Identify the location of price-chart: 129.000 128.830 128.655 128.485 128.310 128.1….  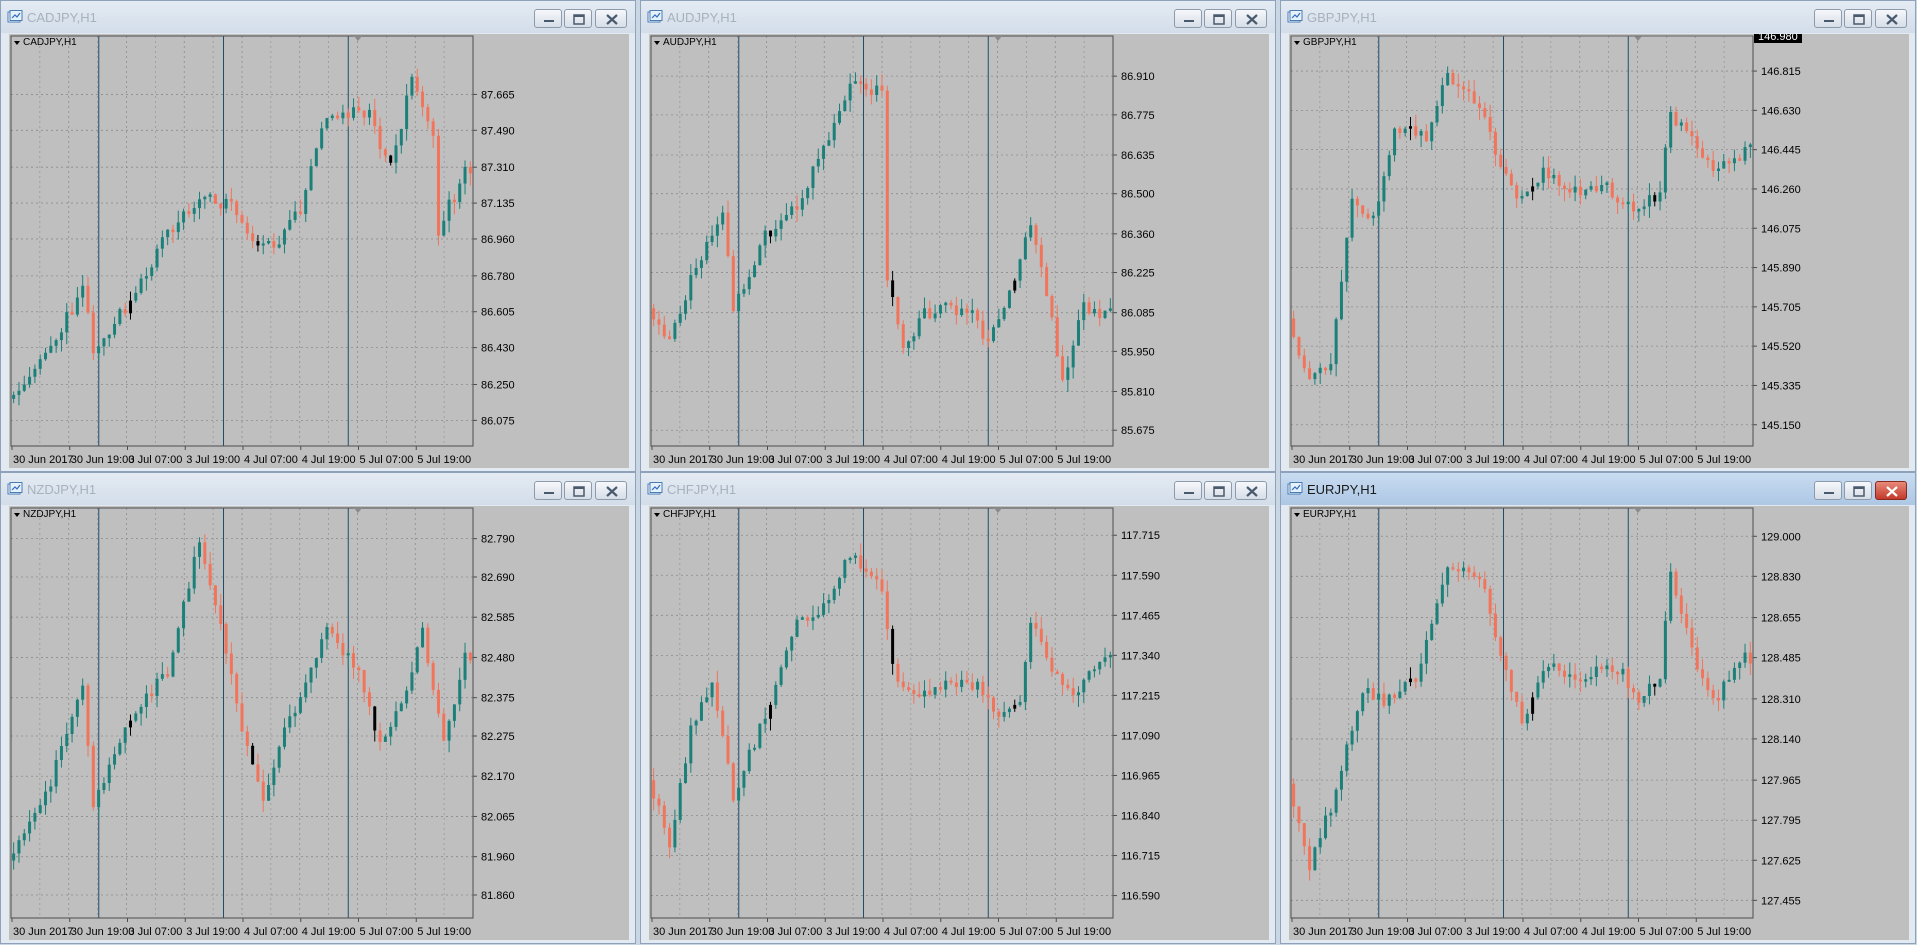
(1599, 723).